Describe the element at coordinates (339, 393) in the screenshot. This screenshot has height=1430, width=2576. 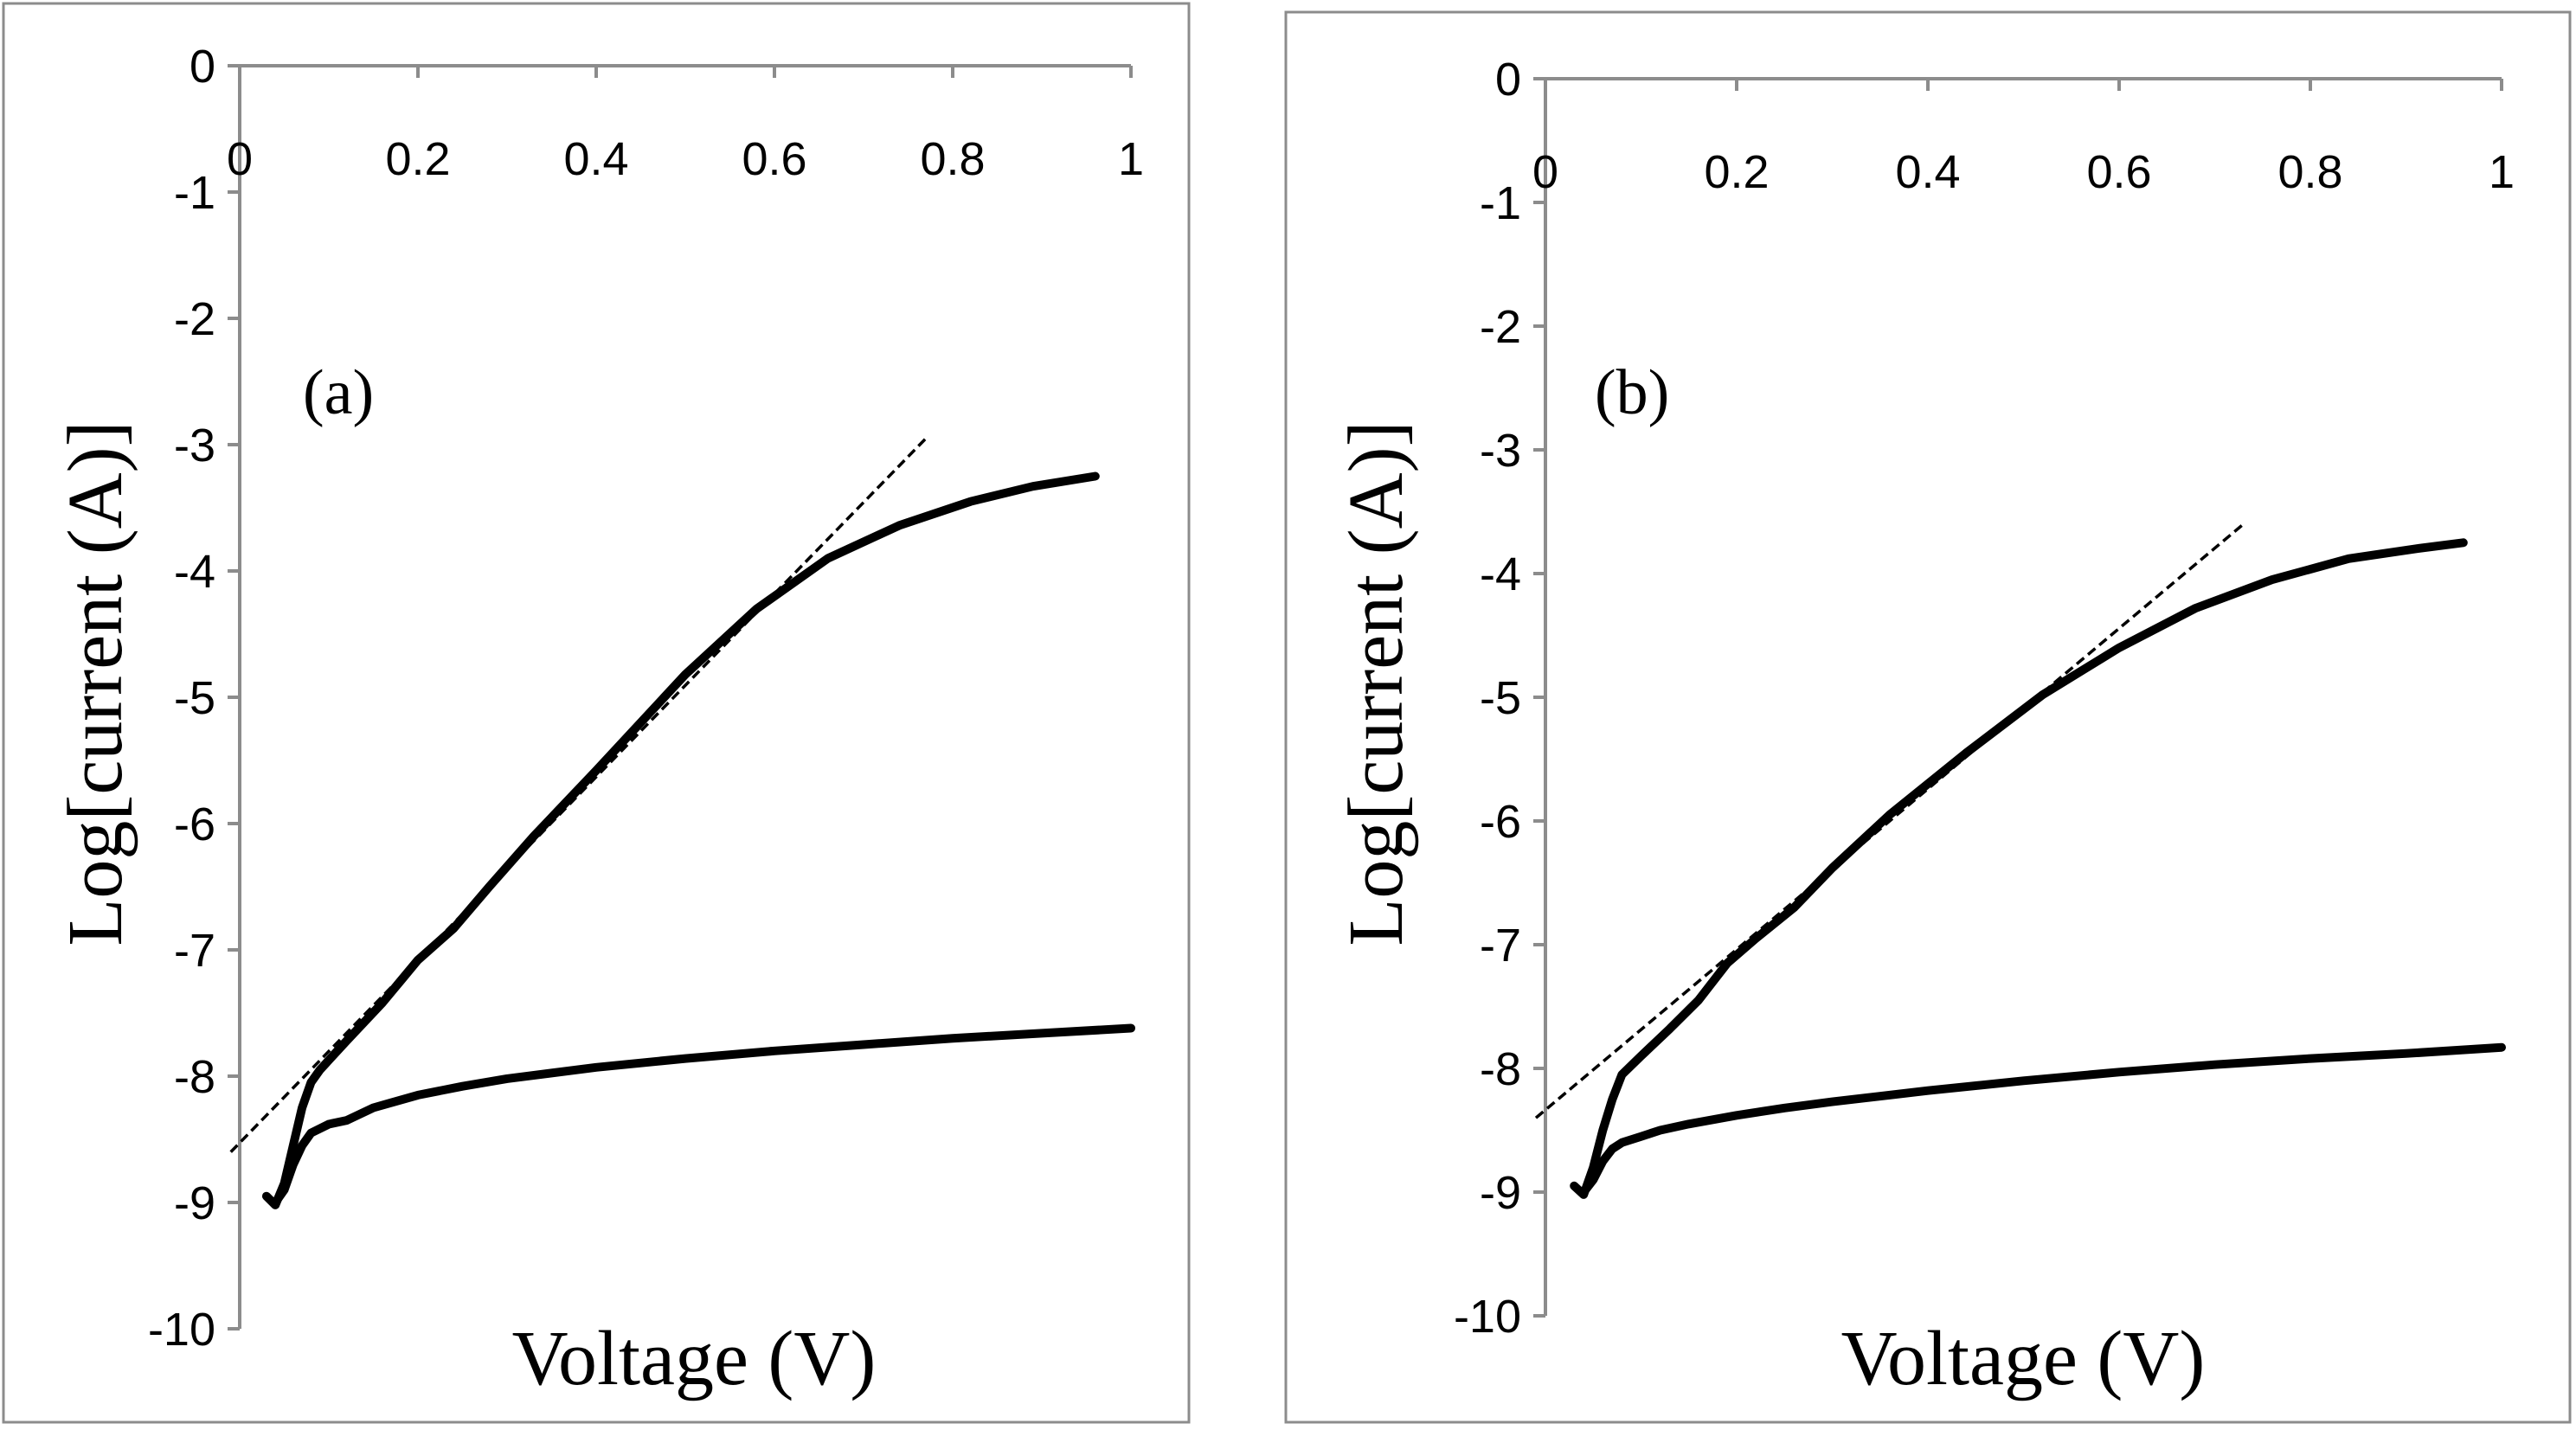
I see `panel-label: (a)` at that location.